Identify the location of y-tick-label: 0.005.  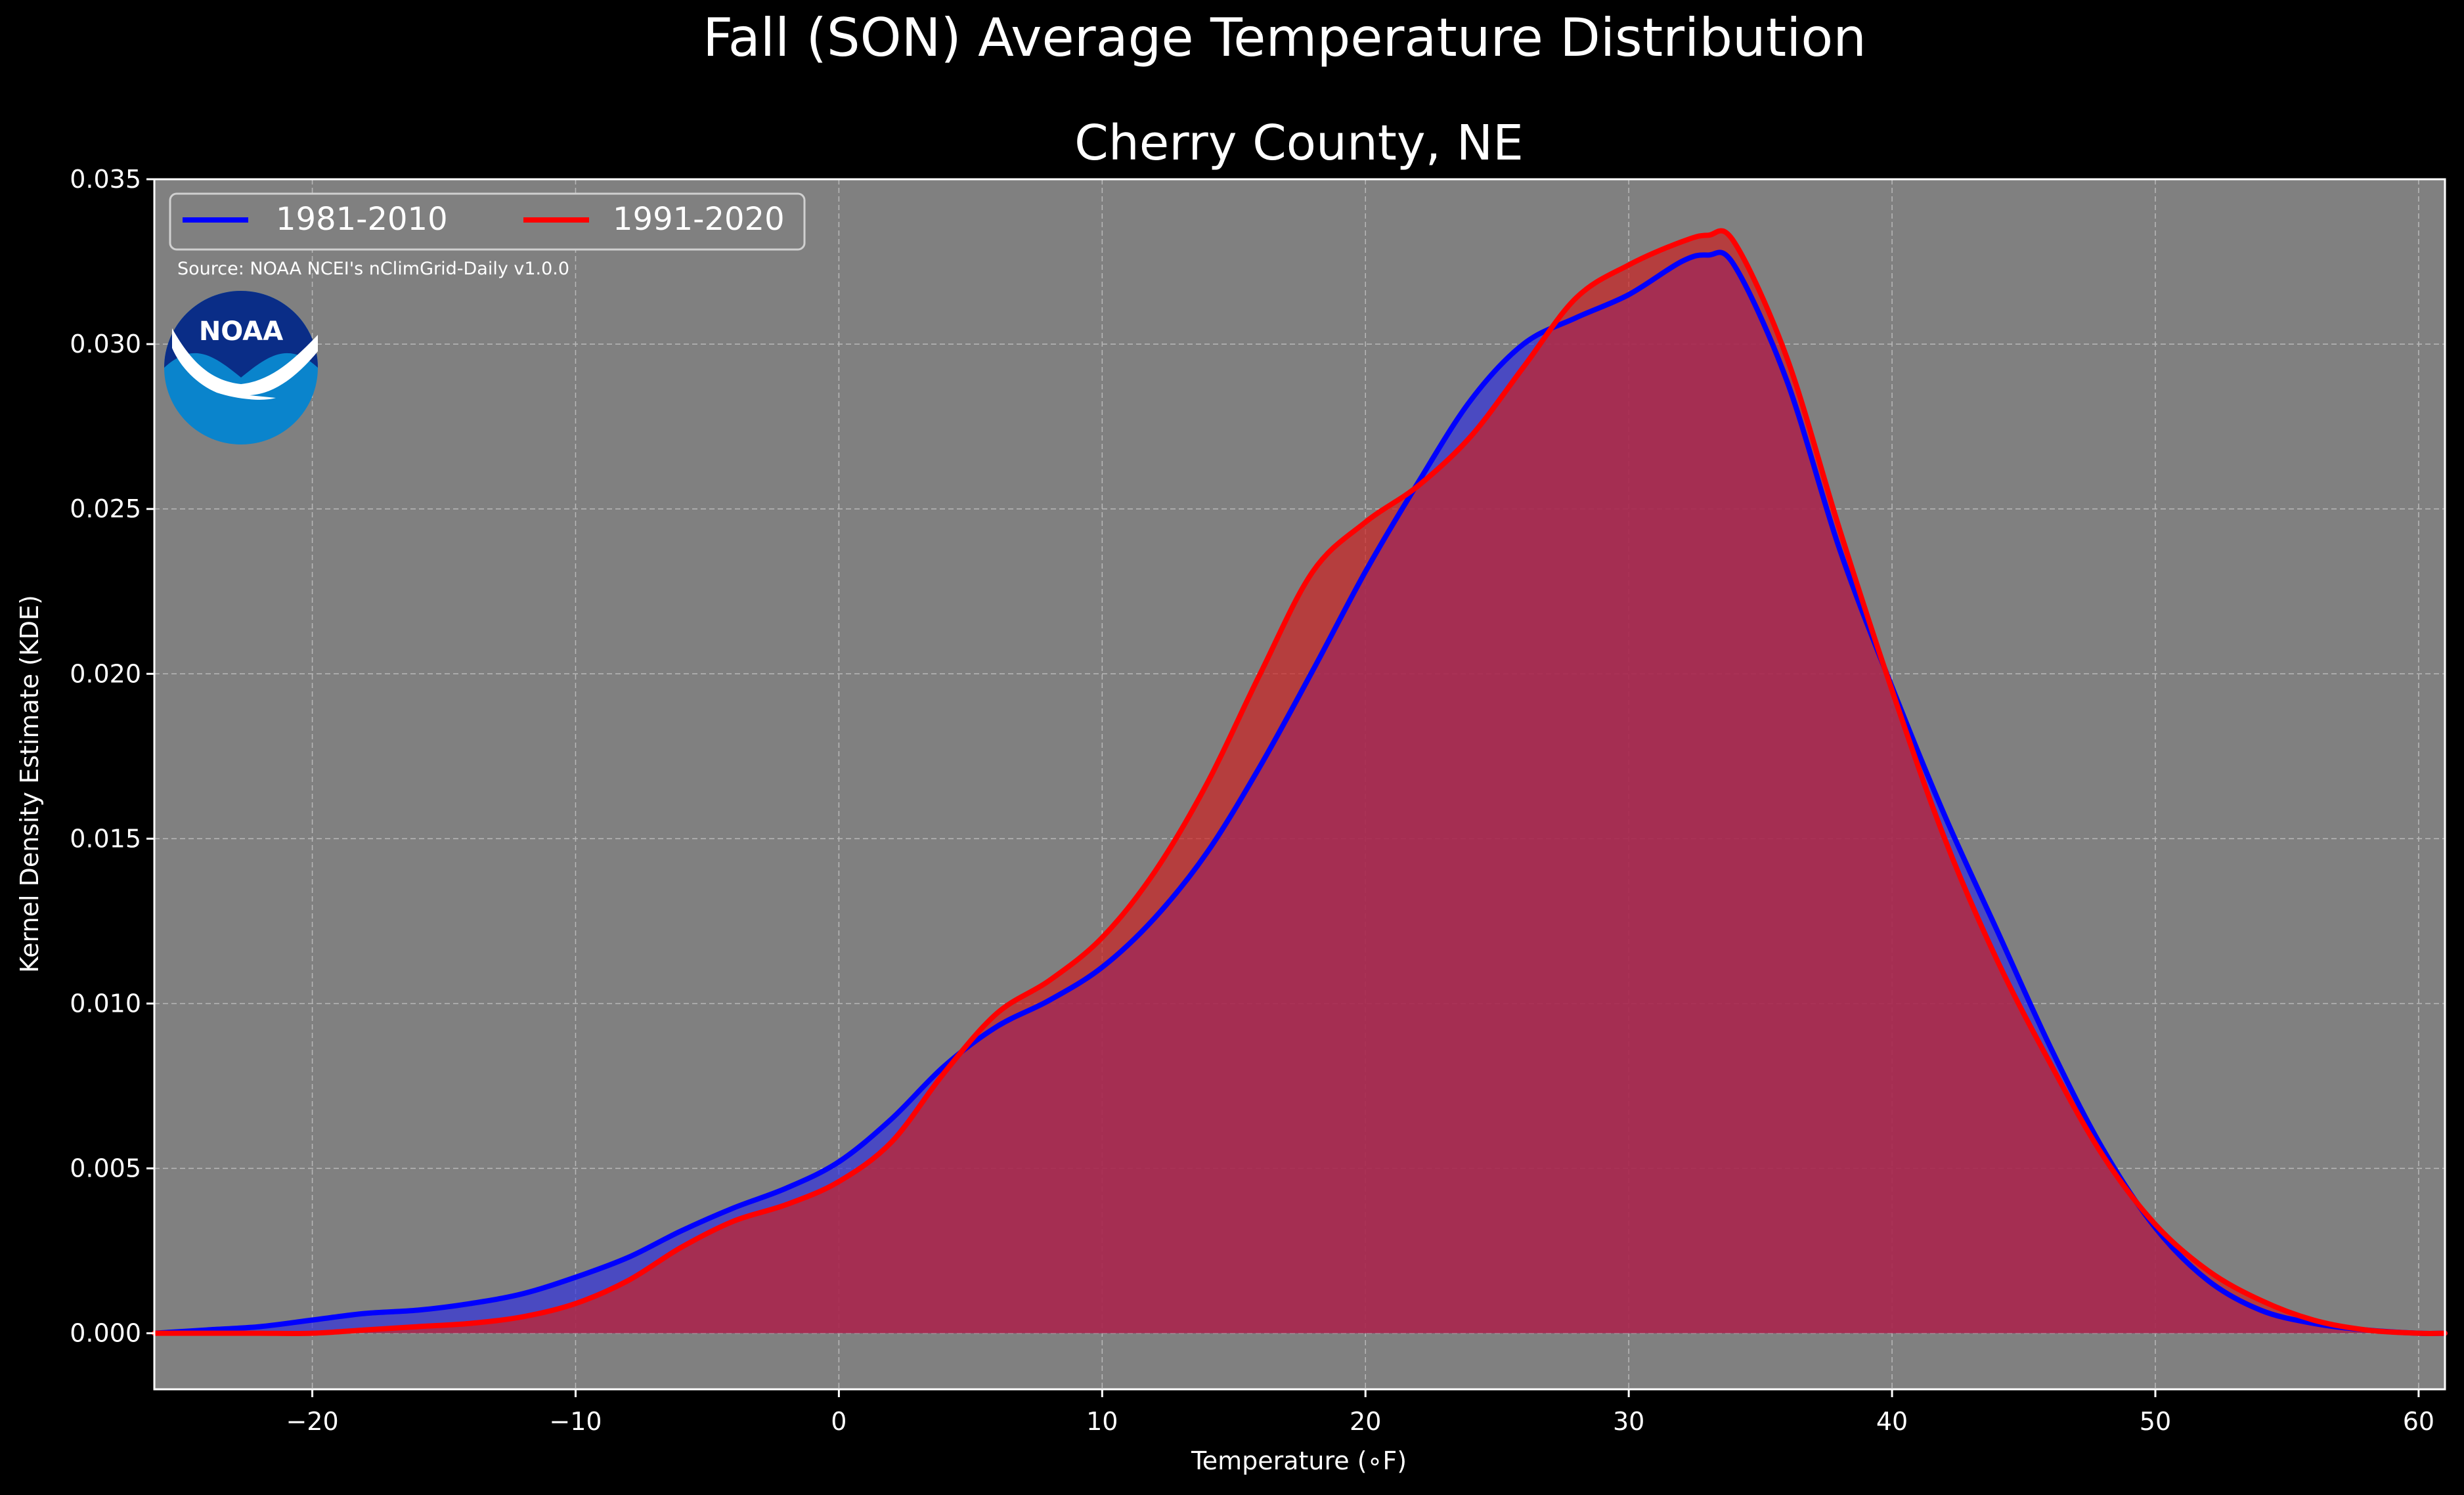
(105, 1168).